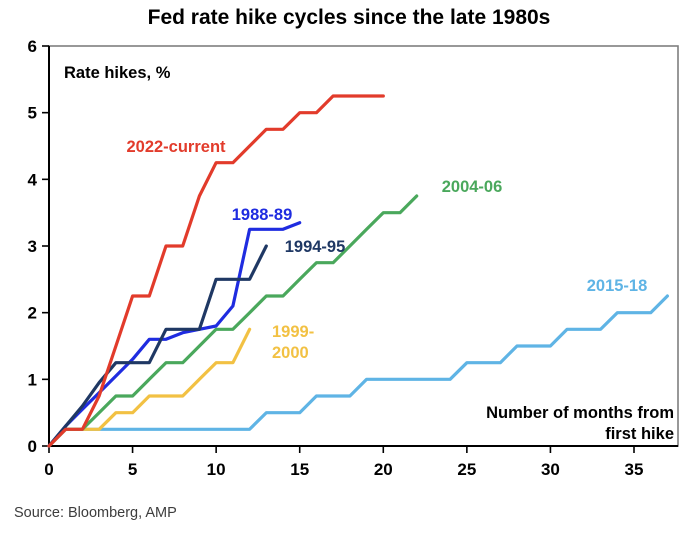 This screenshot has height=536, width=698. Describe the element at coordinates (32, 379) in the screenshot. I see `y-tick-label: 1` at that location.